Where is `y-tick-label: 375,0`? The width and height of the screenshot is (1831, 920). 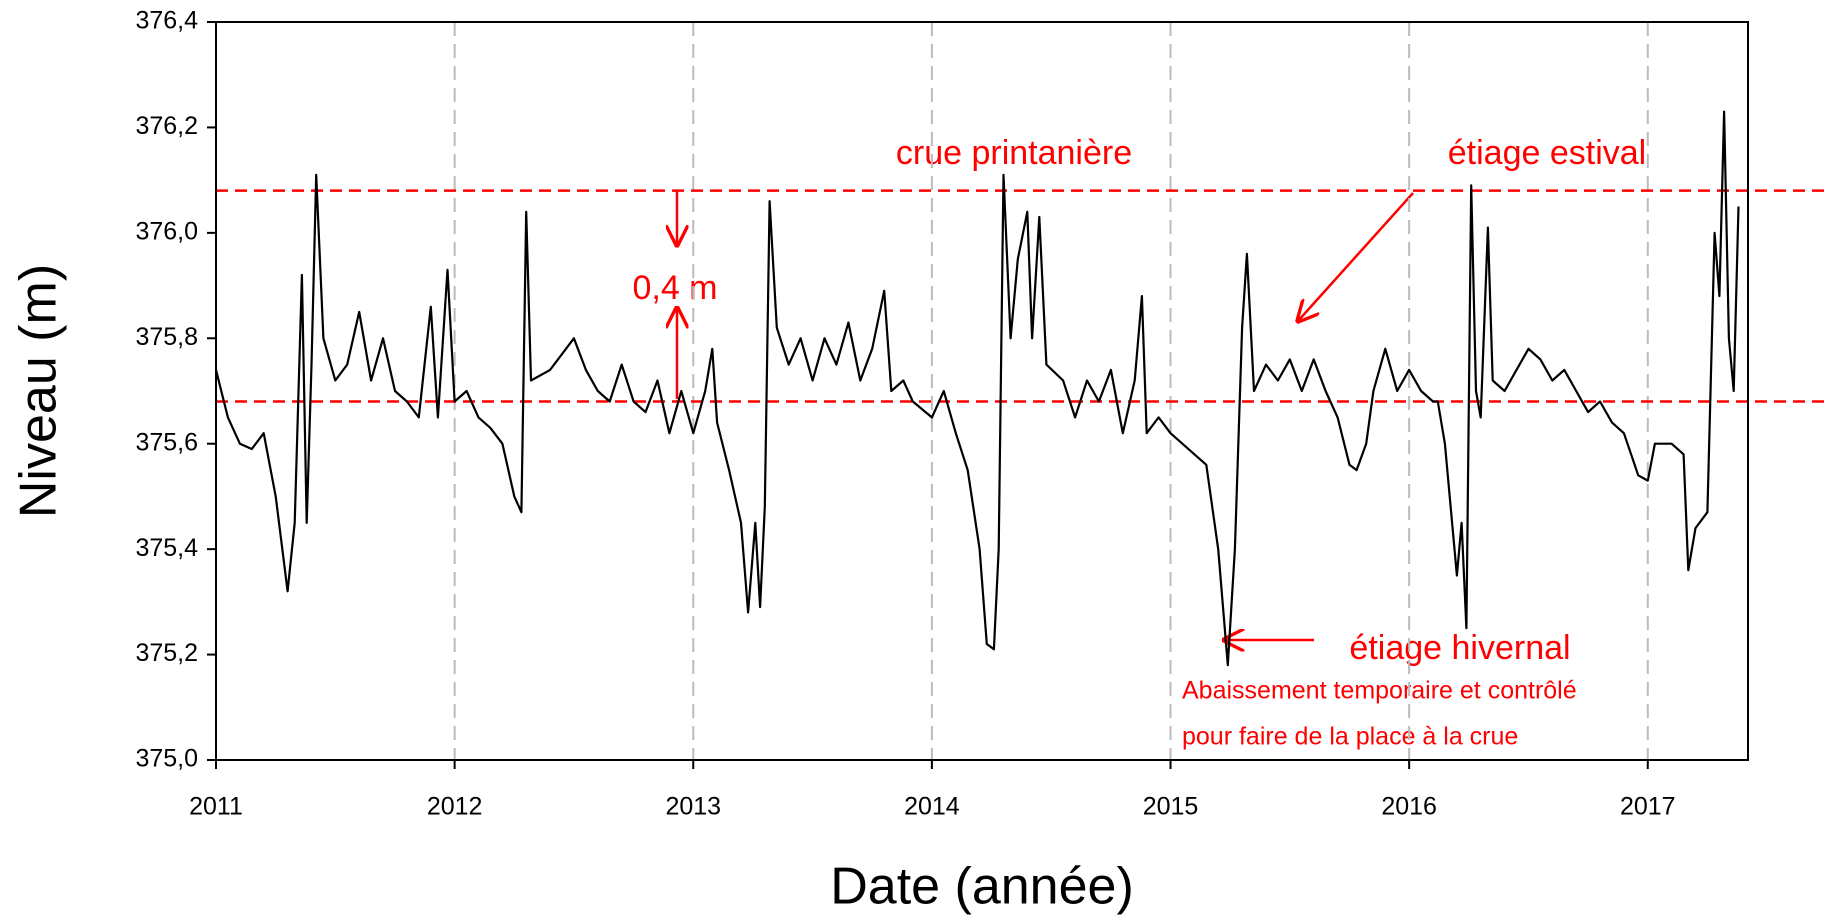 y-tick-label: 375,0 is located at coordinates (166, 759).